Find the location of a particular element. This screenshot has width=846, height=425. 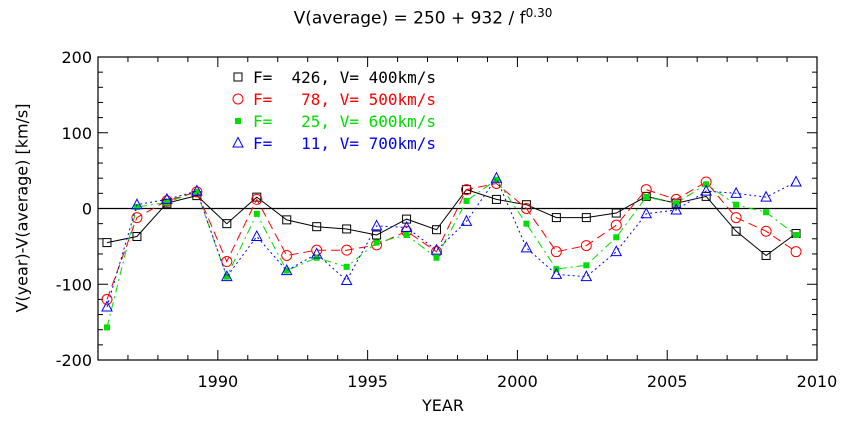

x-tick-label: 2010 is located at coordinates (817, 381).